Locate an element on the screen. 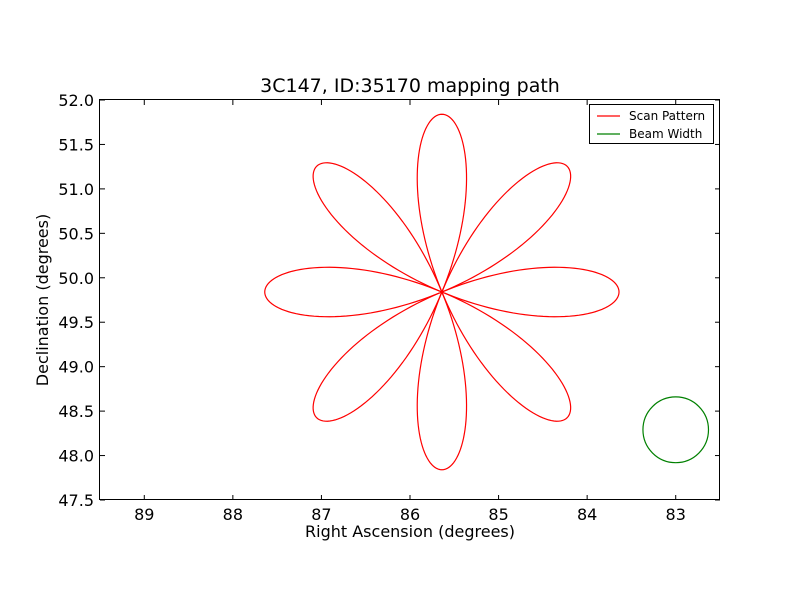  y-tick-label: 51.5 is located at coordinates (76, 144).